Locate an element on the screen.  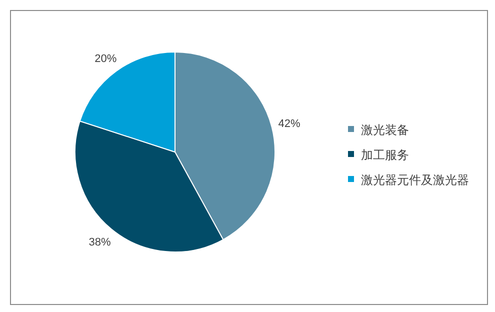
legend-label: 加工服务 is located at coordinates (385, 155).